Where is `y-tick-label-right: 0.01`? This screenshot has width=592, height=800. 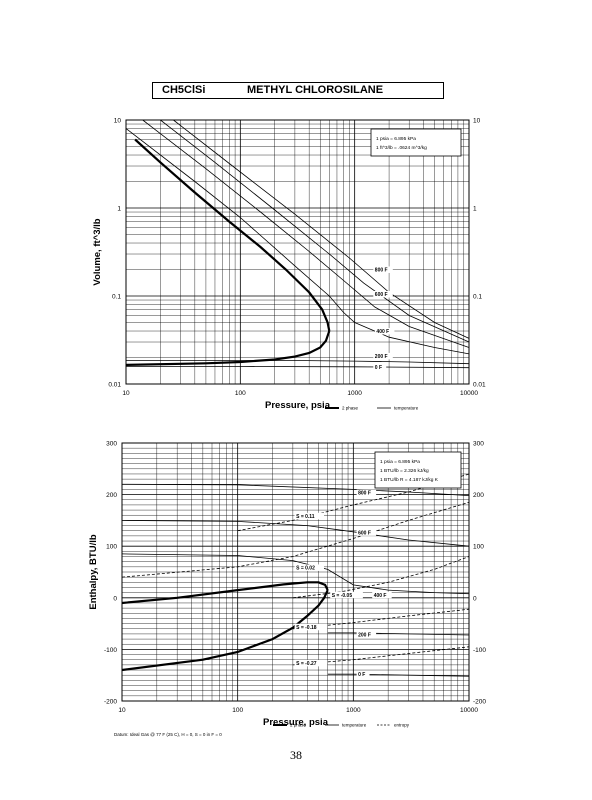
y-tick-label-right: 0.01 is located at coordinates (479, 385).